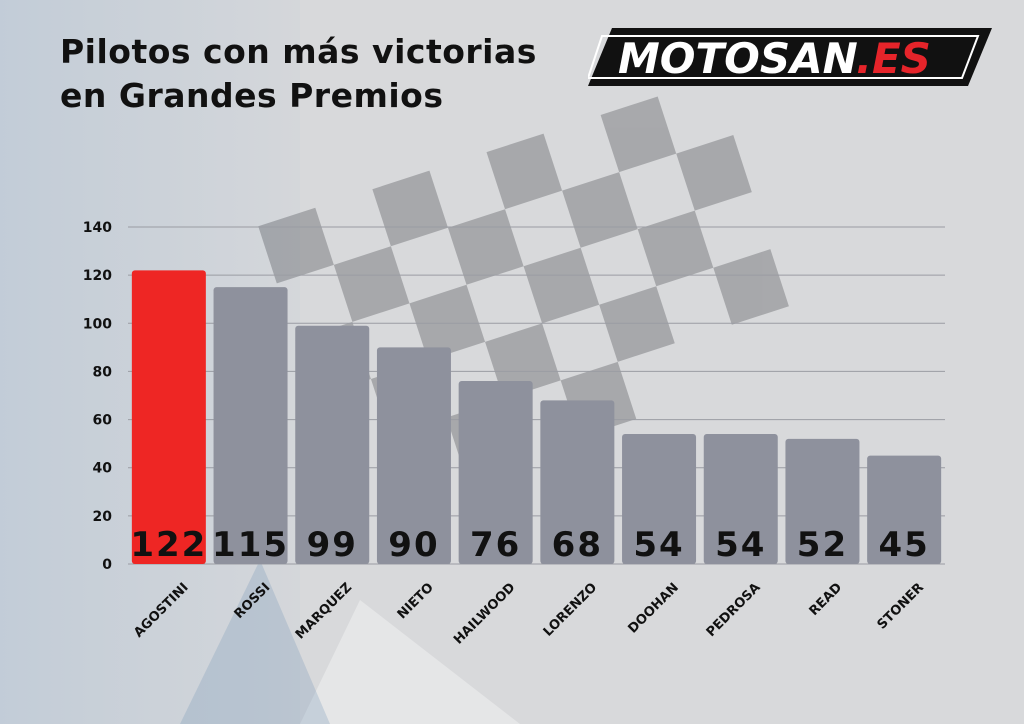  Describe the element at coordinates (903, 545) in the screenshot. I see `data-label: 45` at that location.